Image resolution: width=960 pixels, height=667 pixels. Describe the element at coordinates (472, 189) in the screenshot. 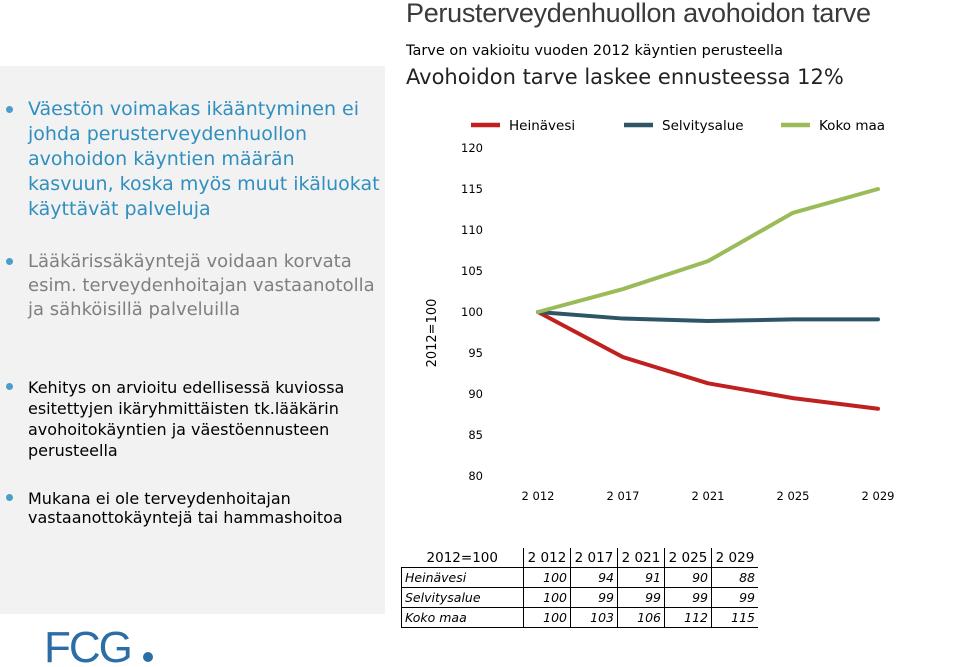

I see `y-tick-label: 115` at that location.